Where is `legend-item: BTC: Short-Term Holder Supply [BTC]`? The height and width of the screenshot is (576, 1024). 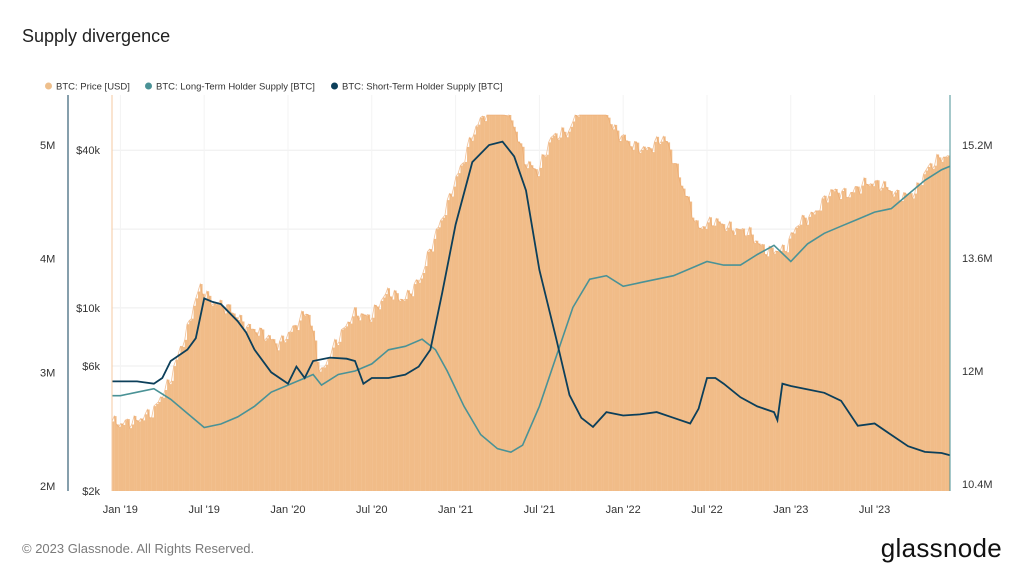 legend-item: BTC: Short-Term Holder Supply [BTC] is located at coordinates (417, 87).